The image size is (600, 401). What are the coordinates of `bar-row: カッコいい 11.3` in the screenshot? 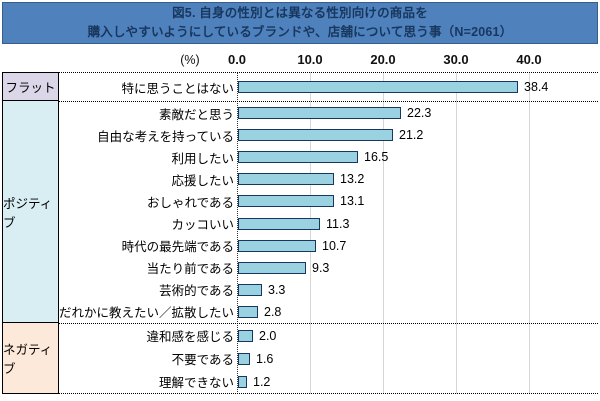 It's located at (328, 223).